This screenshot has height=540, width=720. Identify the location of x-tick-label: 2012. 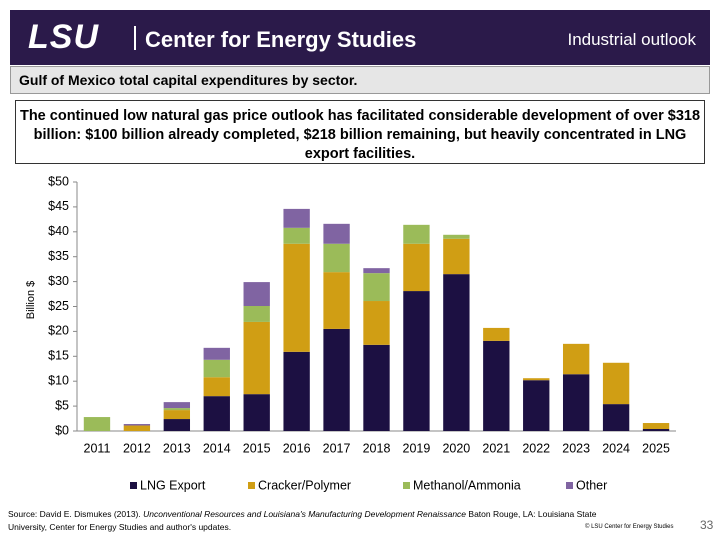
(137, 448).